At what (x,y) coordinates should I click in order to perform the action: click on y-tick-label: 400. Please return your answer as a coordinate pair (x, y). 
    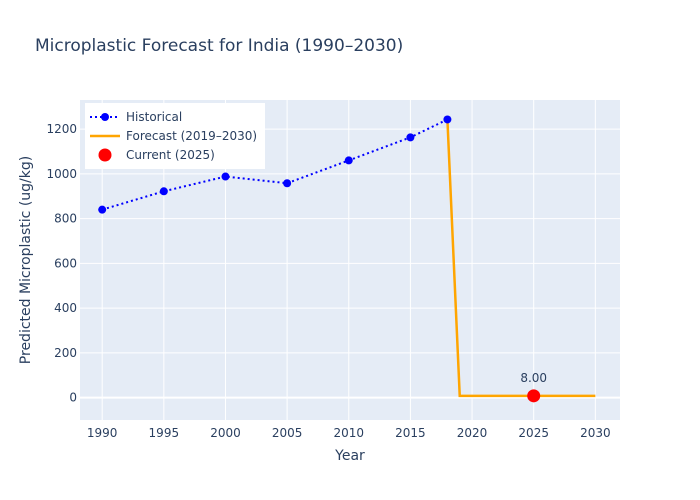
    Looking at the image, I should click on (65, 308).